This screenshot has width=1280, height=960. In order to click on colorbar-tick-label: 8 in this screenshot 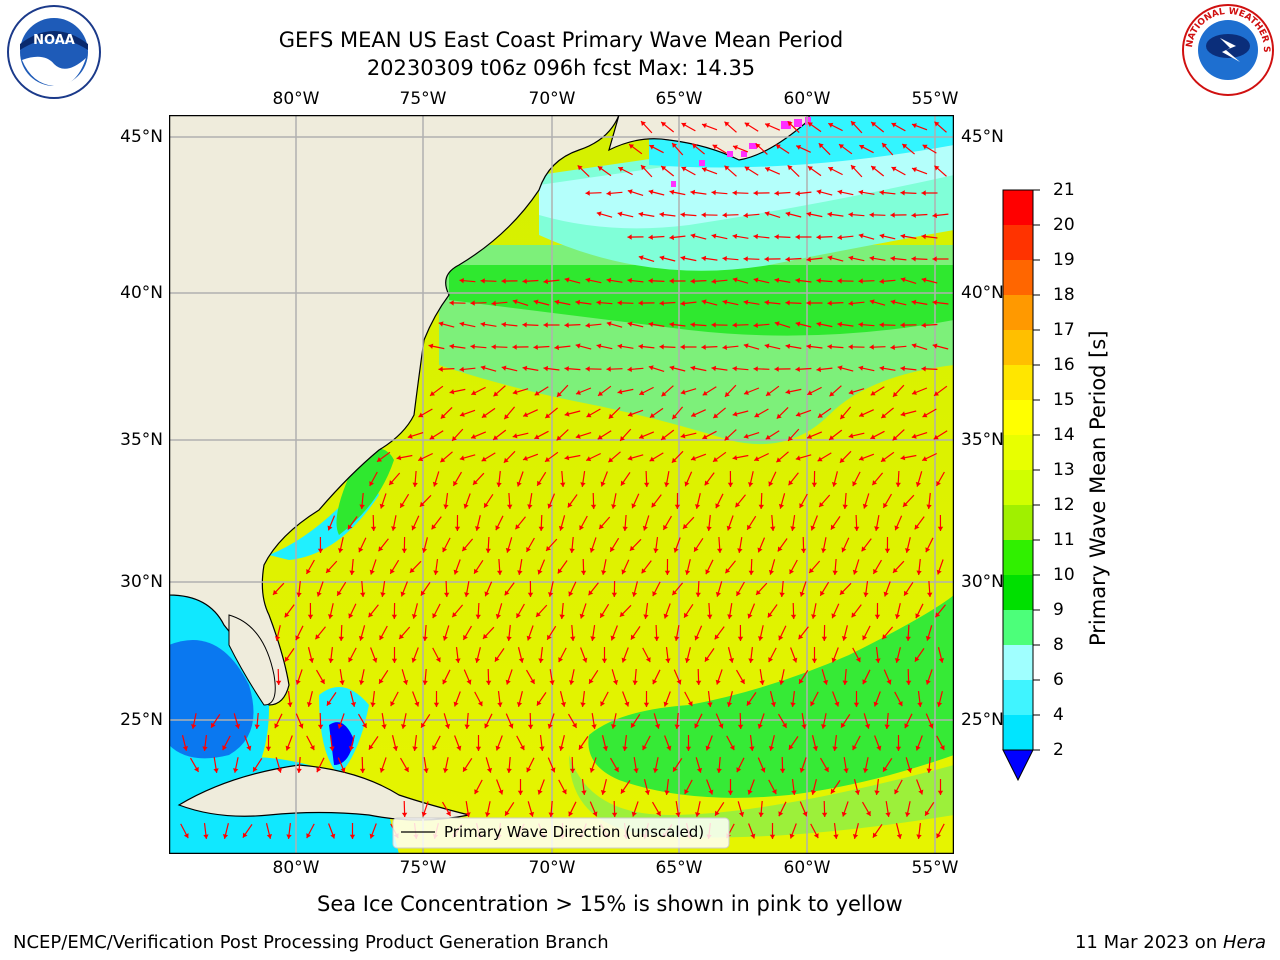, I will do `click(1058, 645)`.